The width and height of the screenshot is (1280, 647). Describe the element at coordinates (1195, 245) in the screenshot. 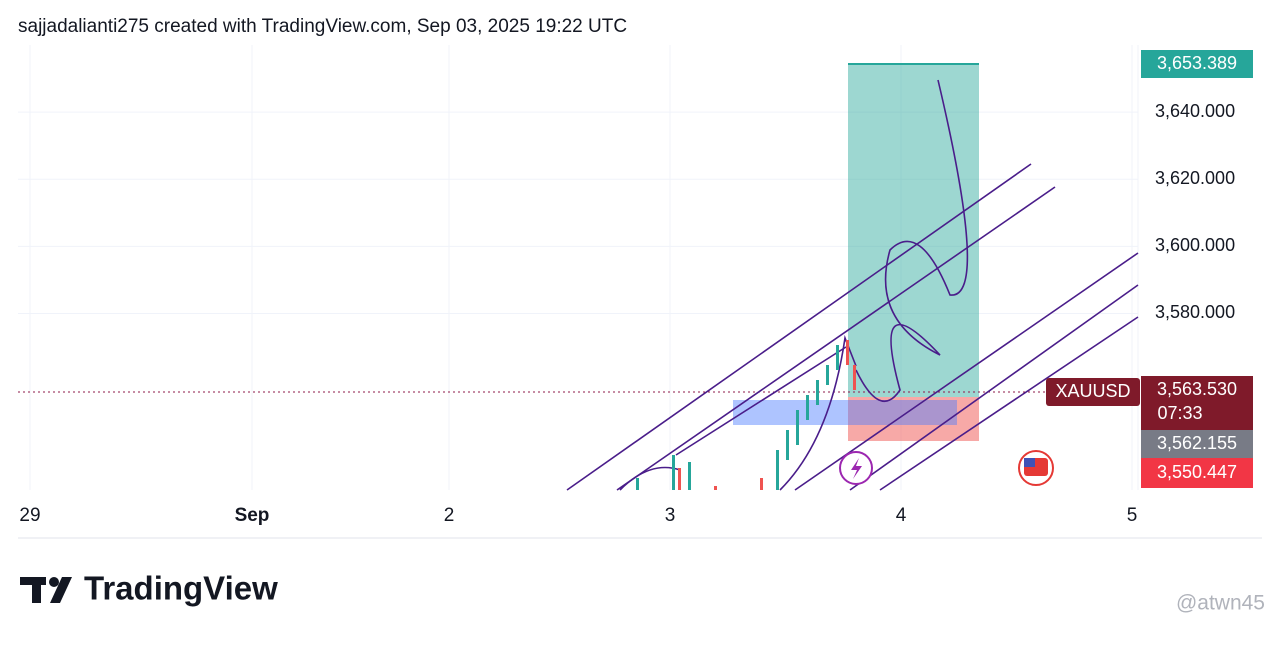

I see `price-tick-label: 3,600.000` at that location.